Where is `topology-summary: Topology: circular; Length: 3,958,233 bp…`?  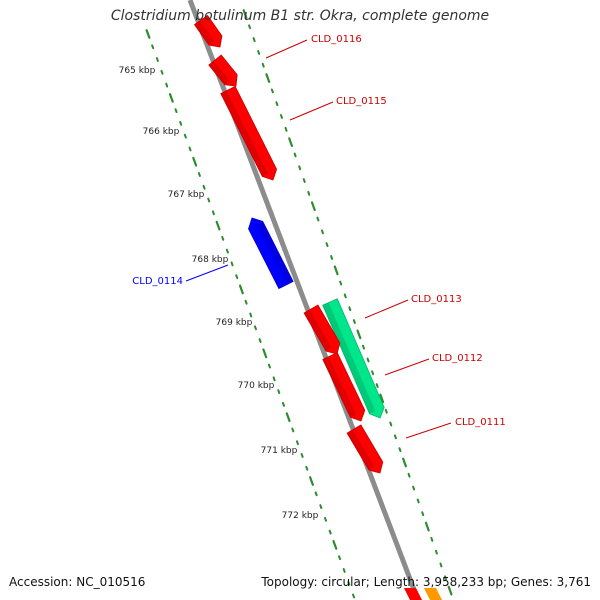 topology-summary: Topology: circular; Length: 3,958,233 bp… is located at coordinates (426, 582).